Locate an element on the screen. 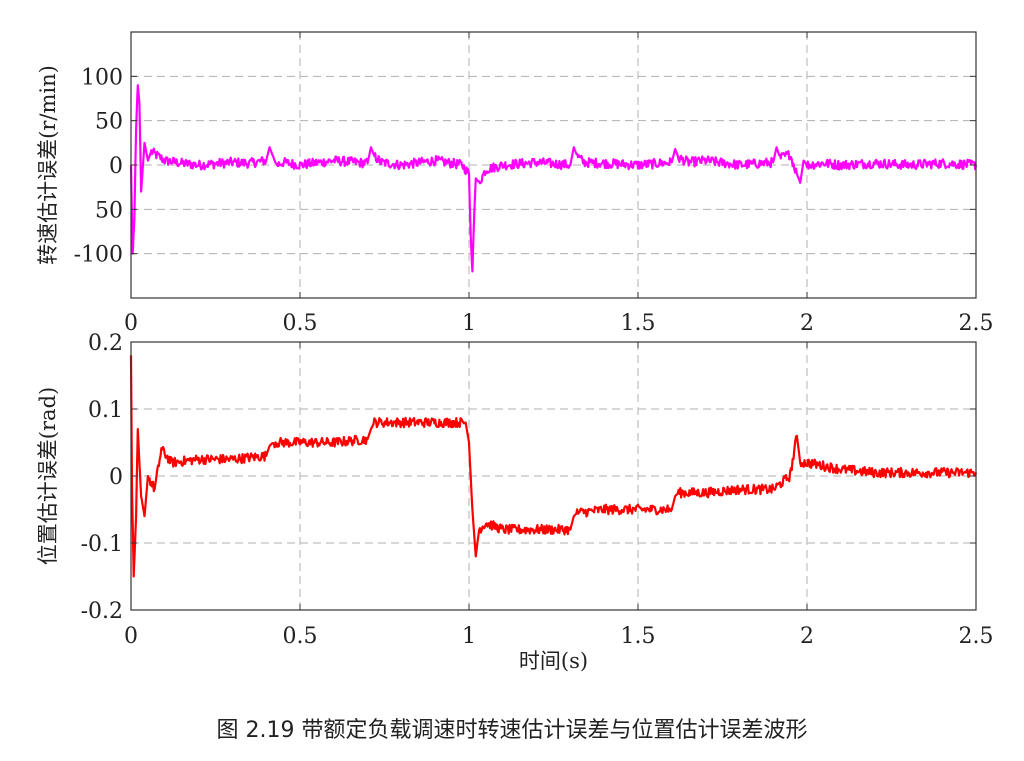 The image size is (1024, 761). y-axis-label: 位置估计误差(rad) is located at coordinates (48, 476).